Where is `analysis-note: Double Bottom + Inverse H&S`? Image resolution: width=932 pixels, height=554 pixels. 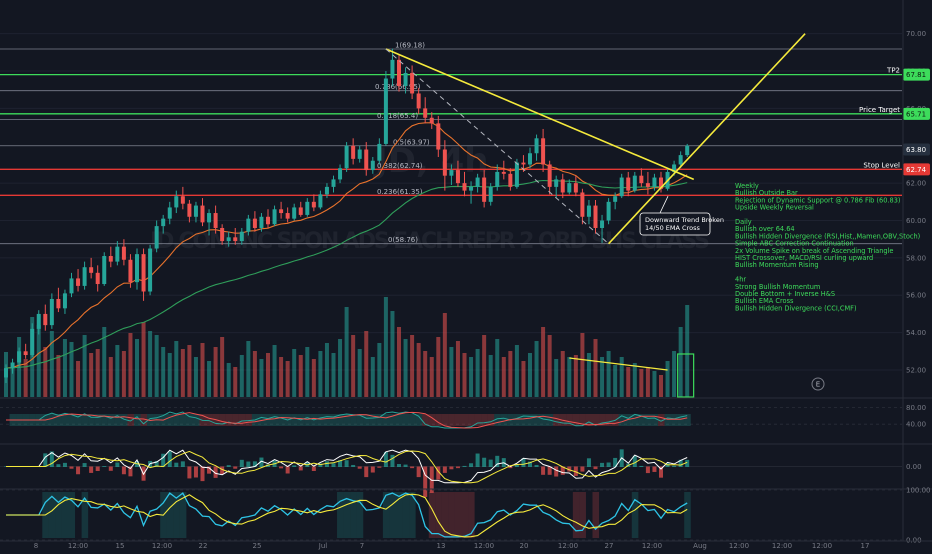
analysis-note: Double Bottom + Inverse H&S is located at coordinates (785, 294).